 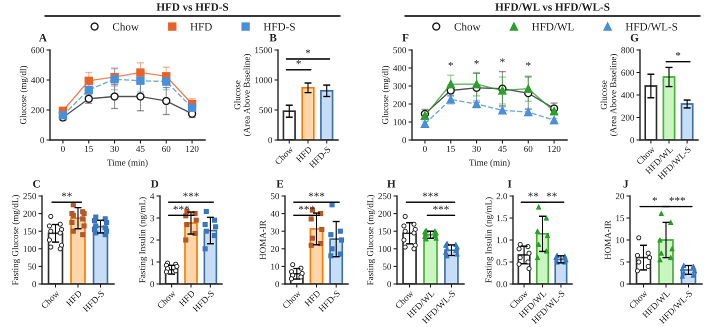 I want to click on text: I, so click(x=510, y=184).